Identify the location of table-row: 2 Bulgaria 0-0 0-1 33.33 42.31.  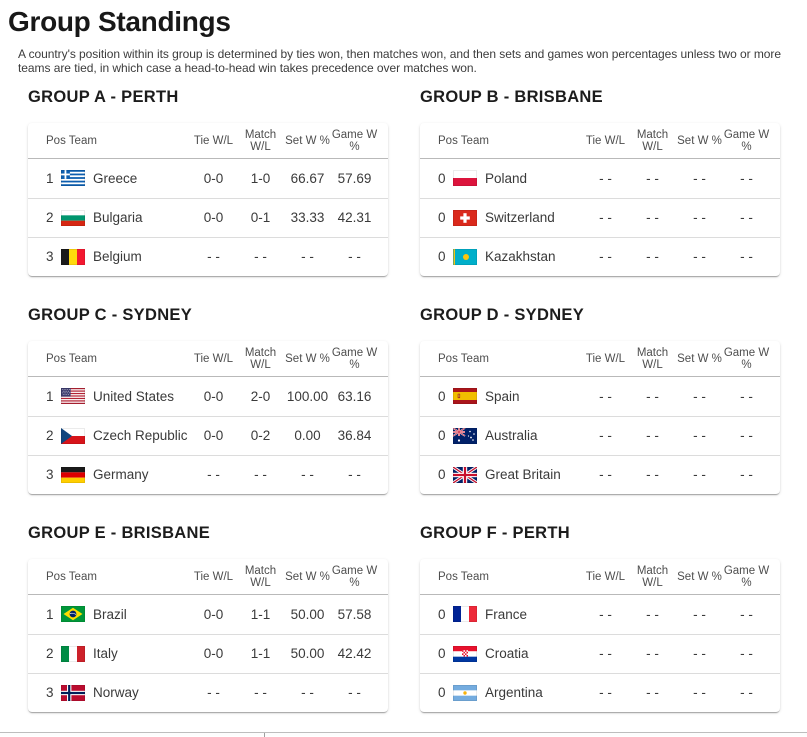
(208, 217).